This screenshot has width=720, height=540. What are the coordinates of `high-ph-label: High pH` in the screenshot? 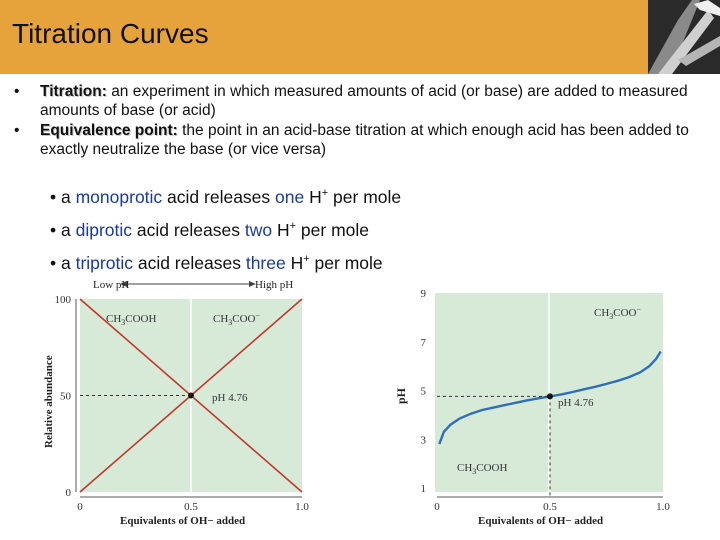 It's located at (274, 285).